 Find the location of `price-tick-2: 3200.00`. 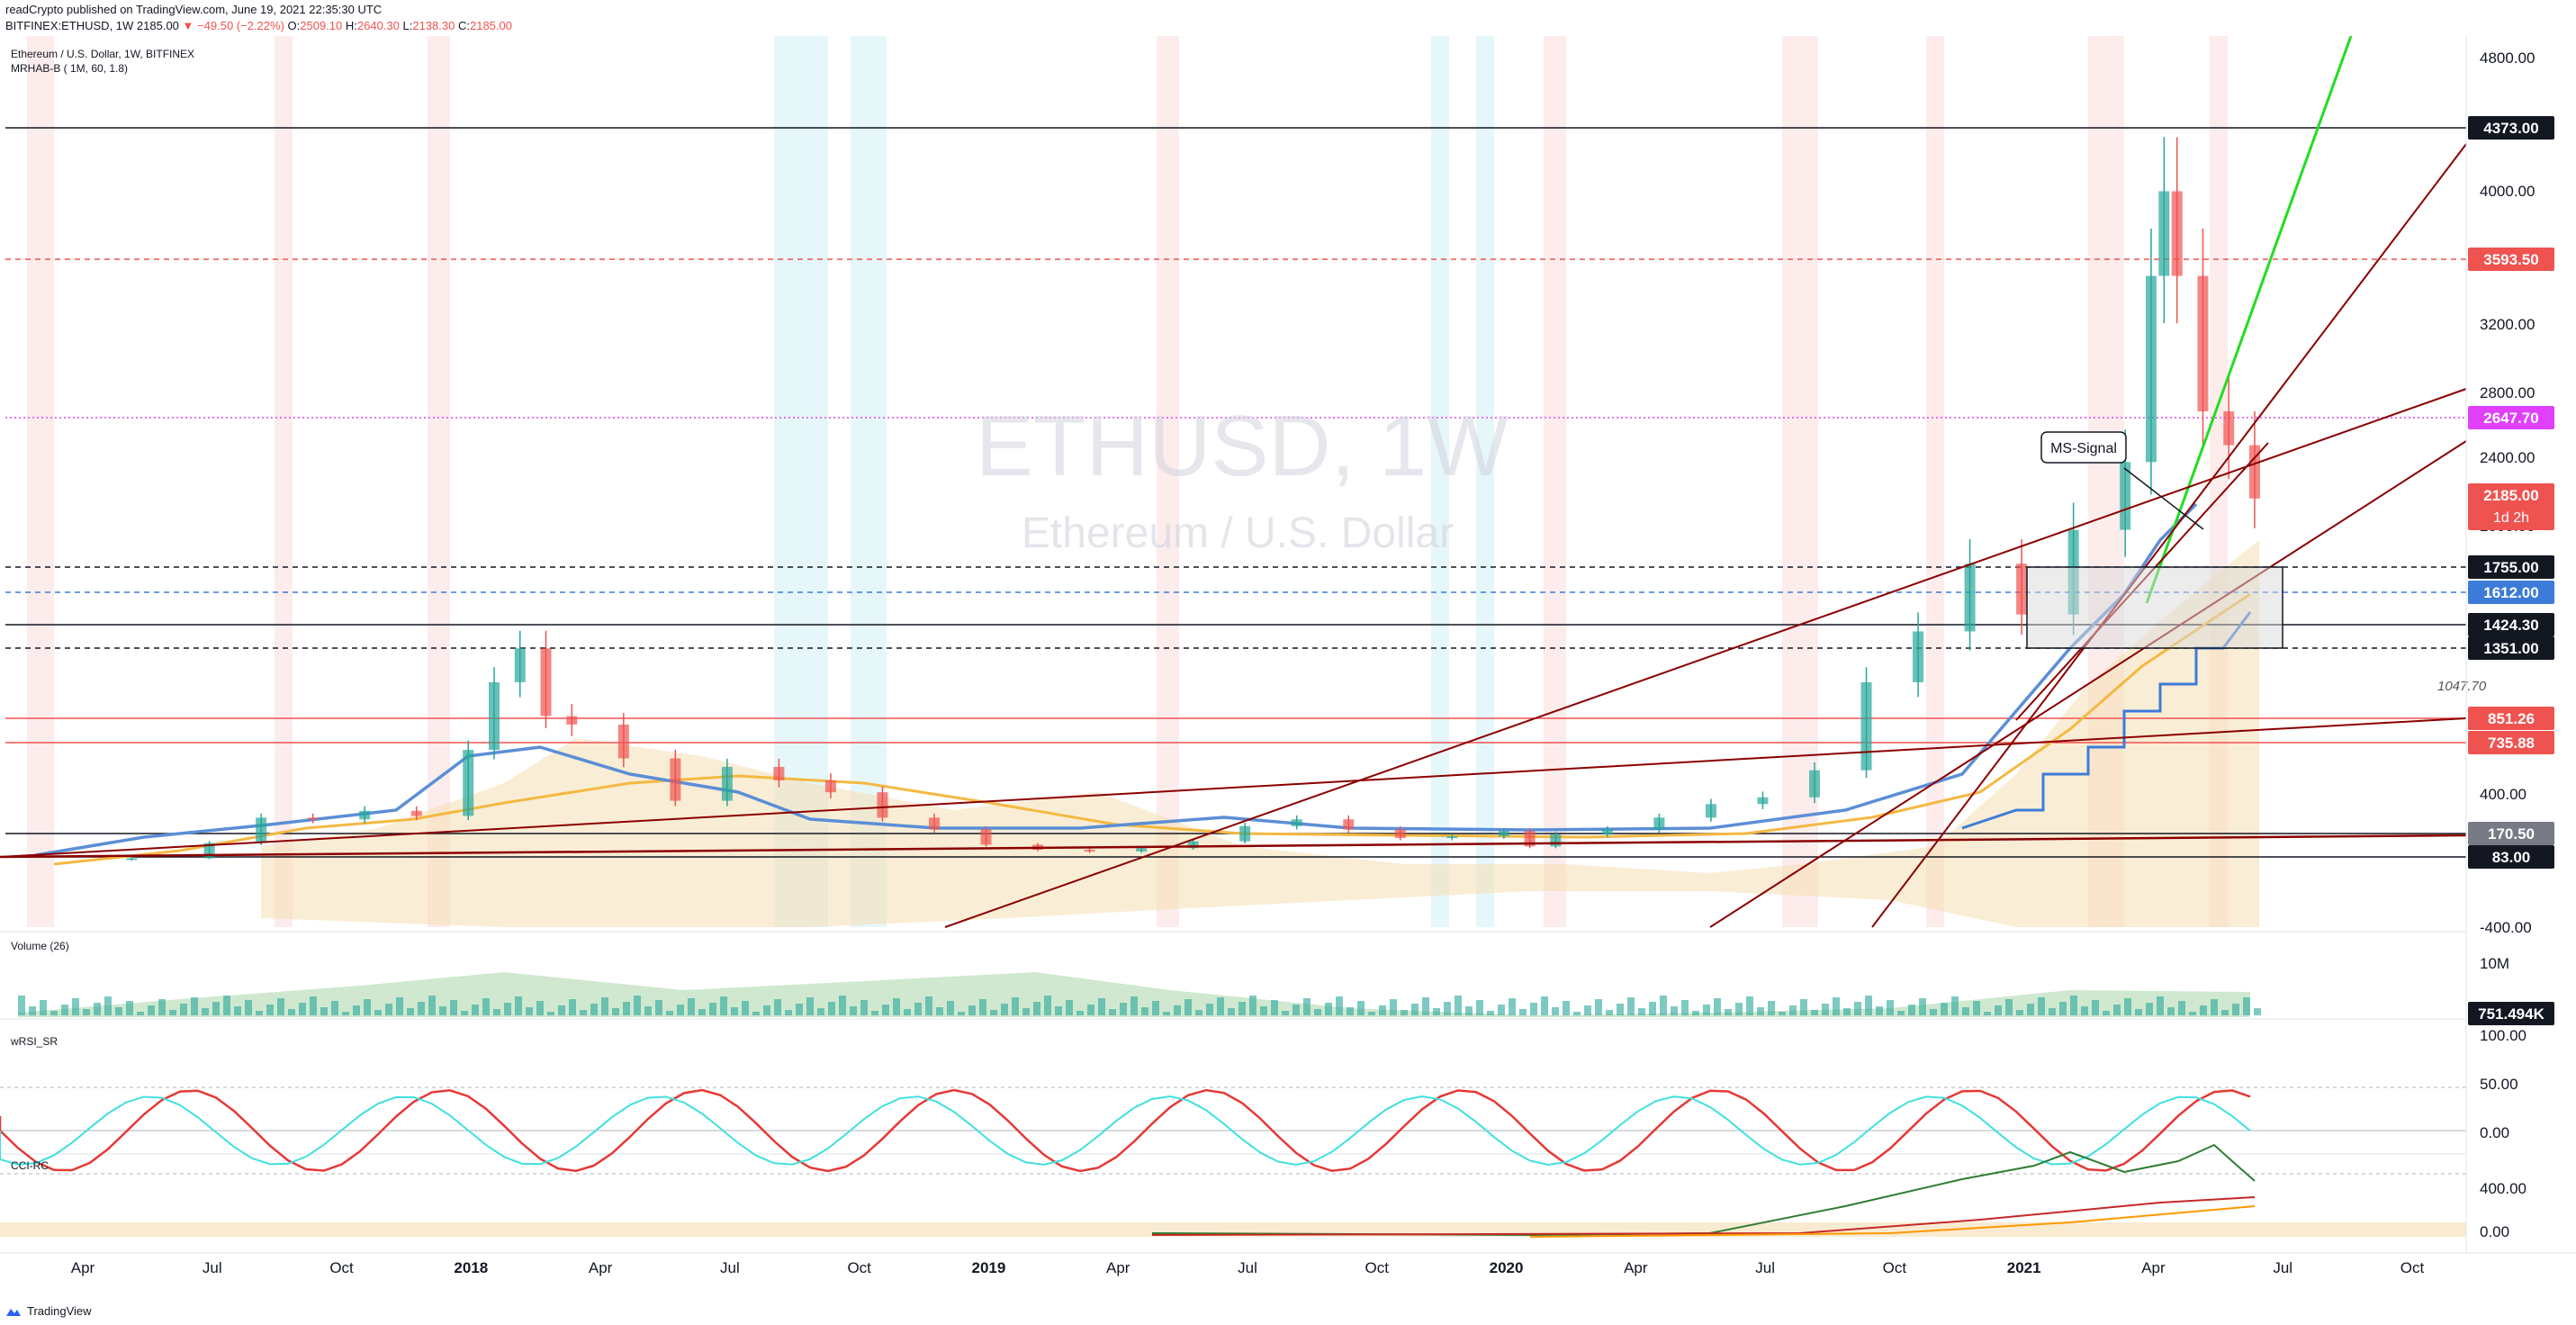

price-tick-2: 3200.00 is located at coordinates (2507, 324).